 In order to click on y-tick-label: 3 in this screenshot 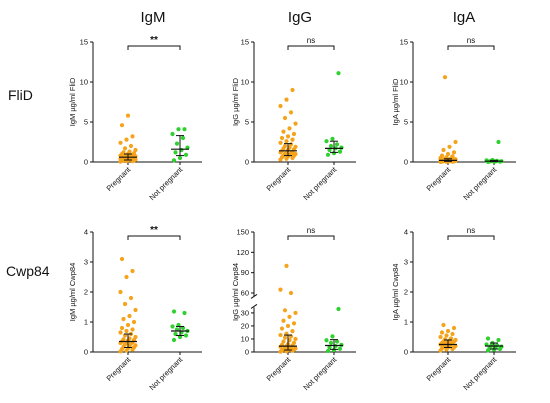, I will do `click(406, 262)`.